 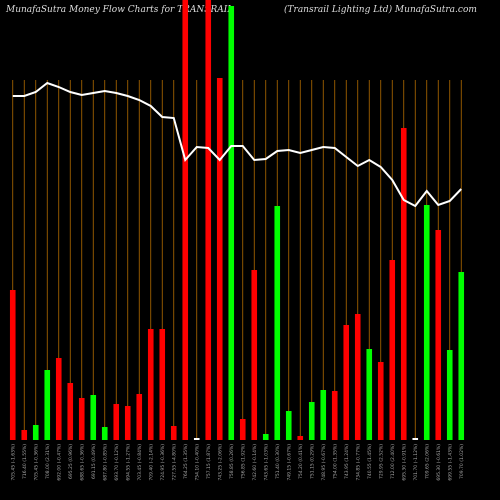 What do you see at coordinates (82, 462) in the screenshot?
I see `x-tick-label: 688.65 (-0.36%)` at bounding box center [82, 462].